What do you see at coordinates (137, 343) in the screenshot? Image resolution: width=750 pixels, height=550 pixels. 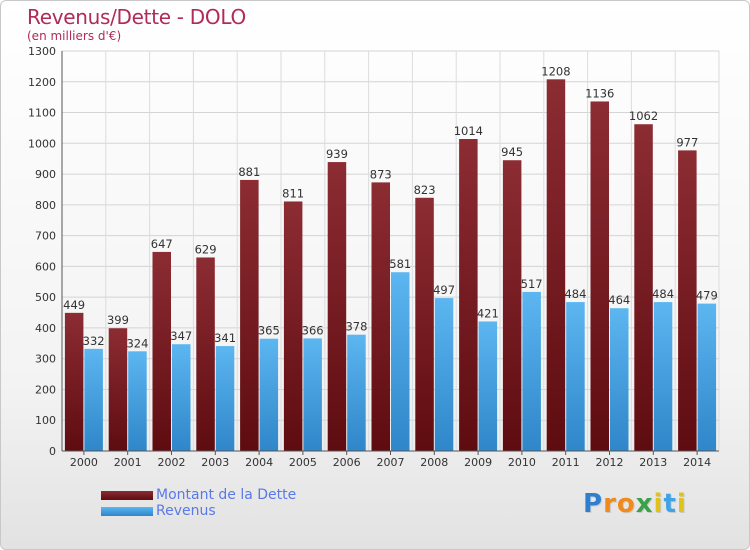 I see `value-label-revenus: 324` at bounding box center [137, 343].